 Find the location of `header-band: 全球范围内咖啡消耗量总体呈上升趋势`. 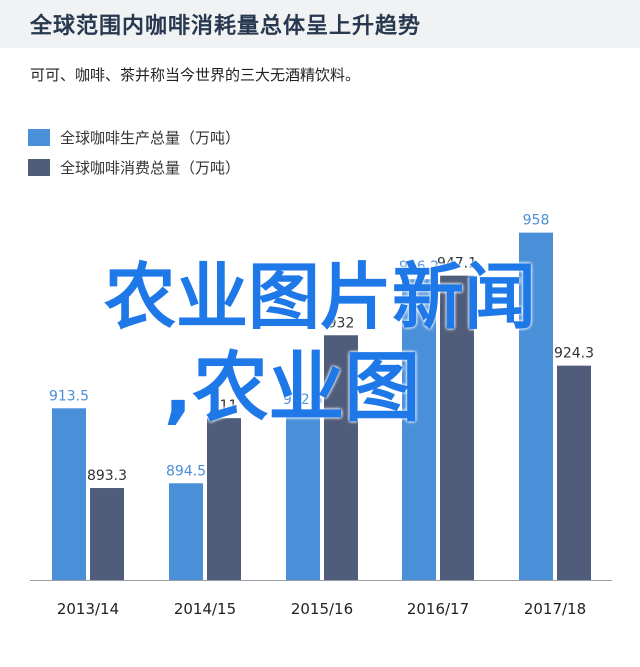

header-band: 全球范围内咖啡消耗量总体呈上升趋势 is located at coordinates (320, 24).